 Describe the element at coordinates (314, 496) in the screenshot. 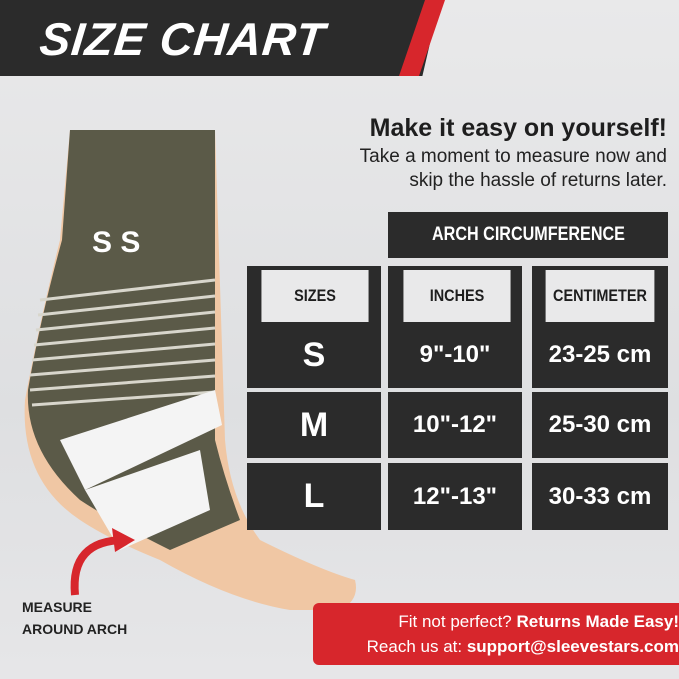

I see `table-cell-size: L` at that location.